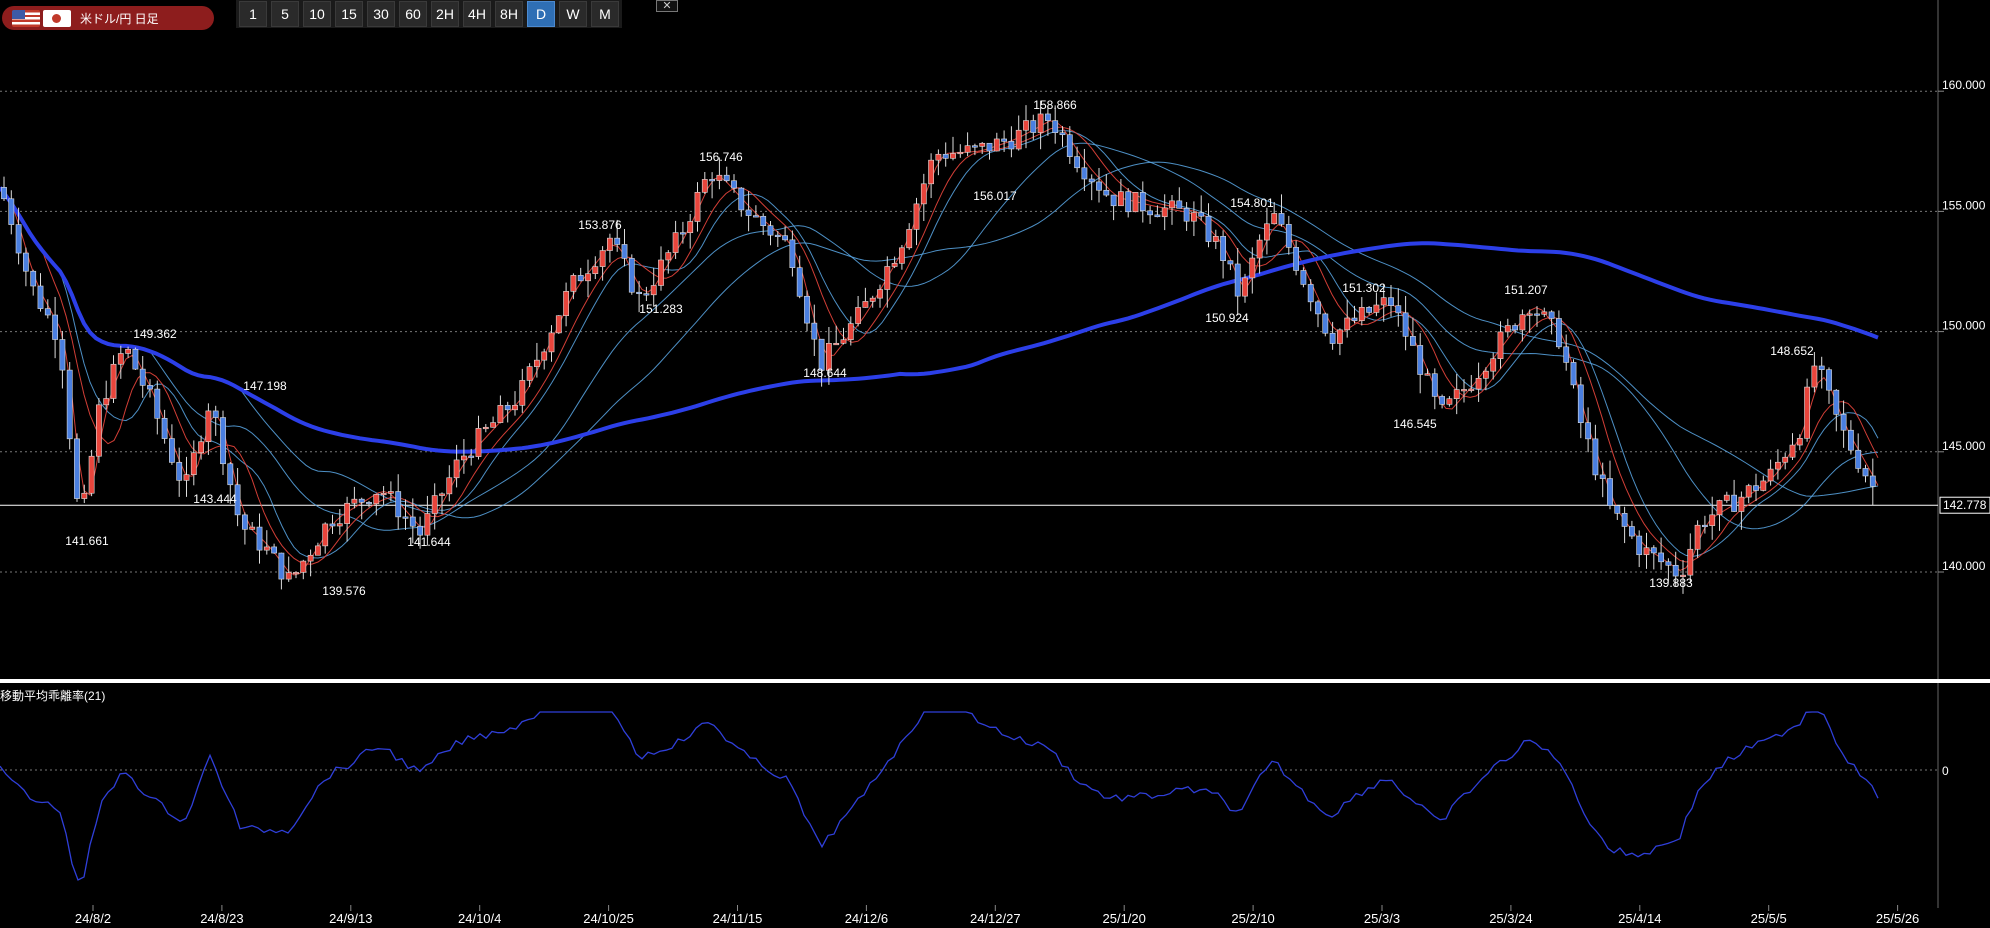 The width and height of the screenshot is (1990, 928). Describe the element at coordinates (1124, 918) in the screenshot. I see `date-tick-label: 25/1/20` at that location.